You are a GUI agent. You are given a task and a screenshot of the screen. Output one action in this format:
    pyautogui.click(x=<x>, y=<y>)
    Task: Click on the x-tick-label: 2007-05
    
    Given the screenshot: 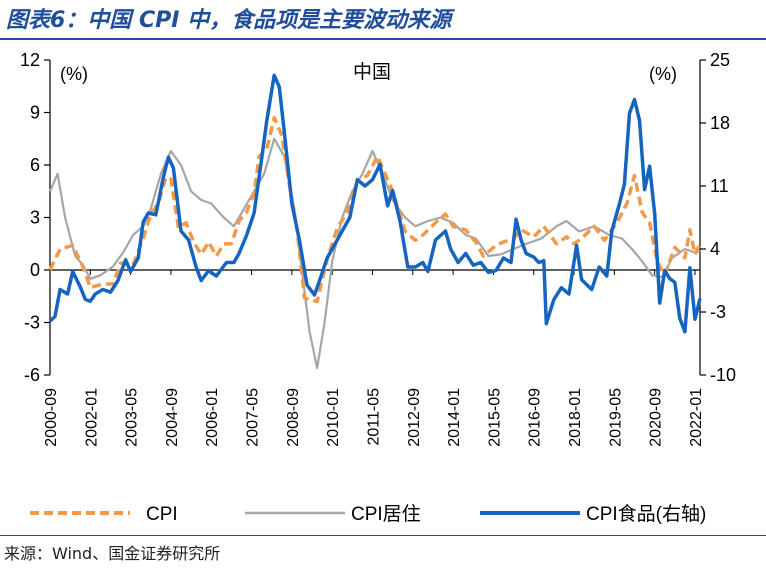 What is the action you would take?
    pyautogui.click(x=253, y=417)
    